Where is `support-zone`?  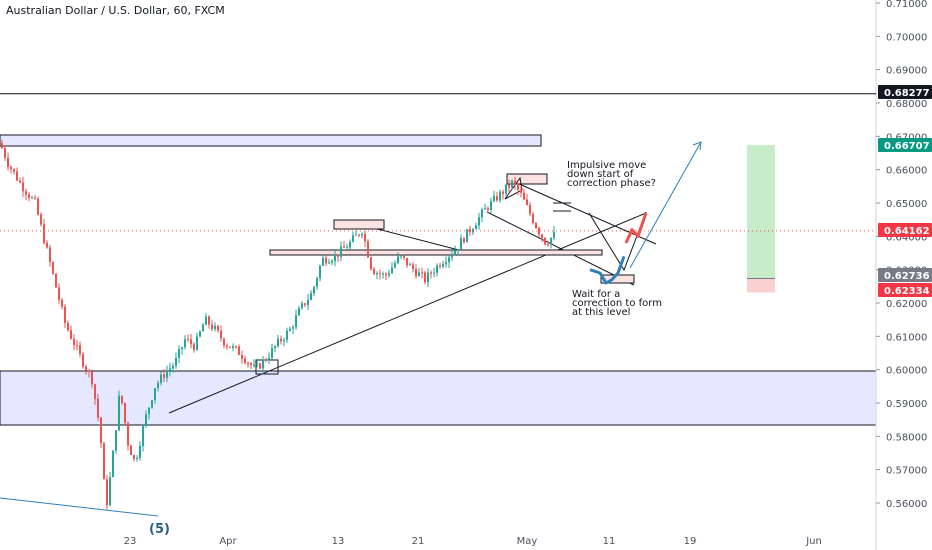 support-zone is located at coordinates (438, 398).